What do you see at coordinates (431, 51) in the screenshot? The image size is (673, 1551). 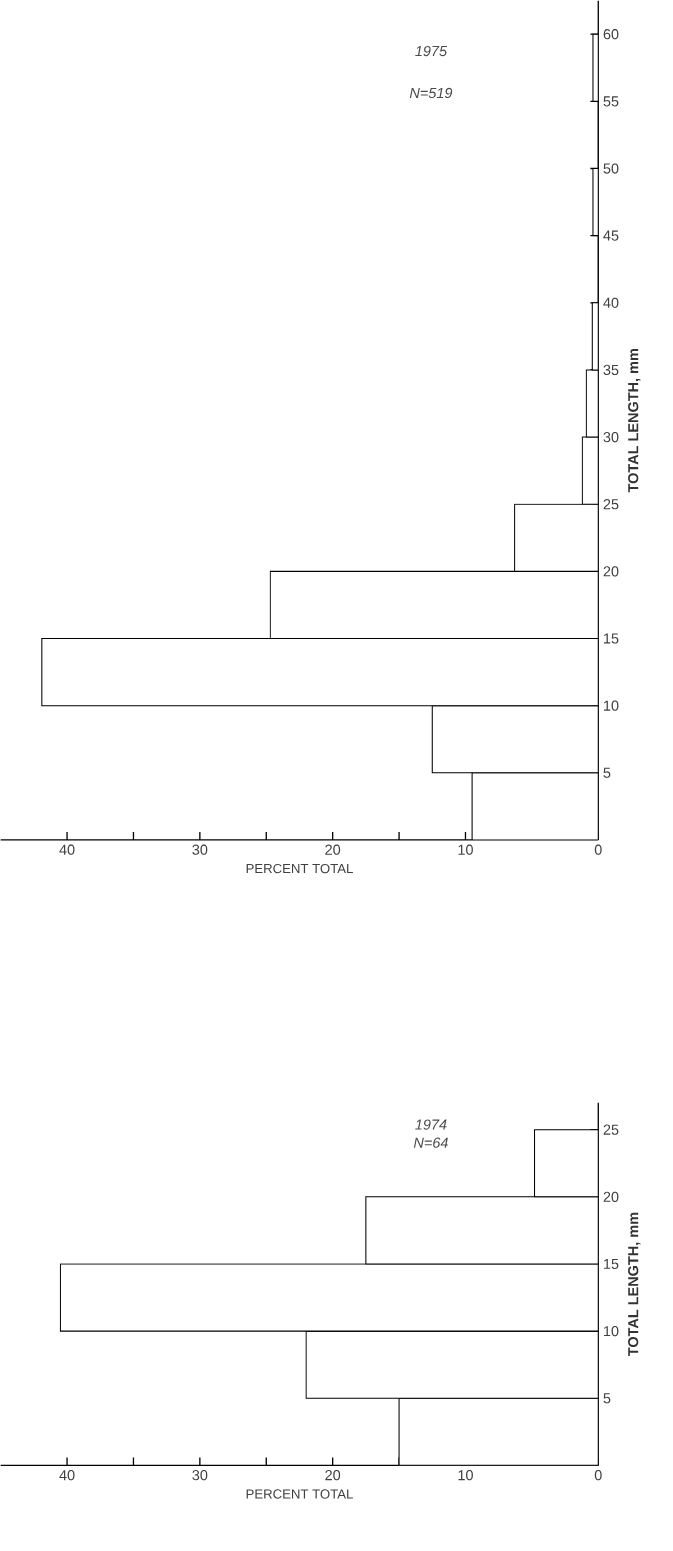 I see `annotation: 1975` at bounding box center [431, 51].